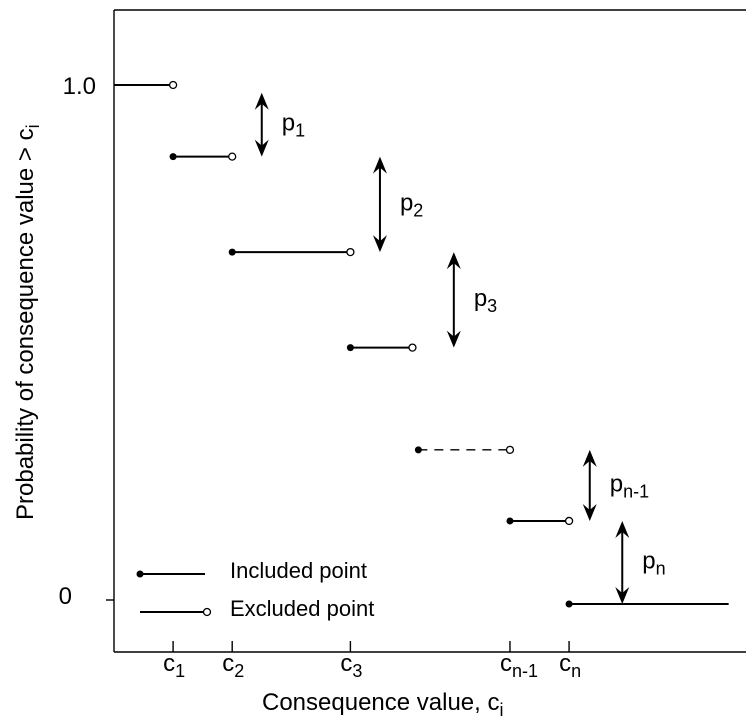  I want to click on arrow-label-sub: 2, so click(418, 210).